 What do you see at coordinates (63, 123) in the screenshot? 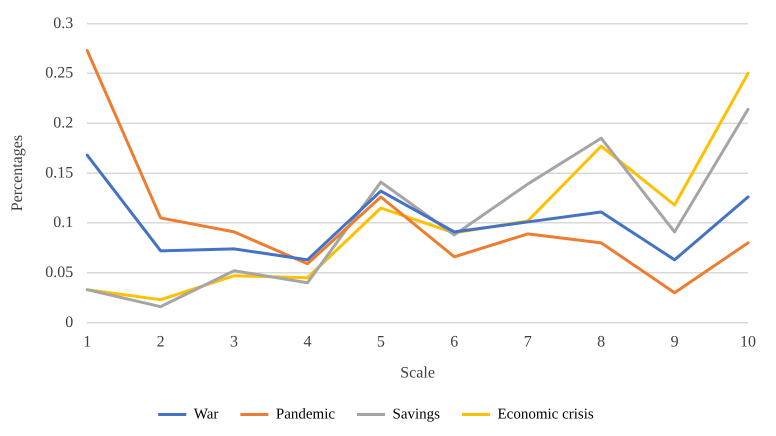
I see `y-tick-label: 0.2` at bounding box center [63, 123].